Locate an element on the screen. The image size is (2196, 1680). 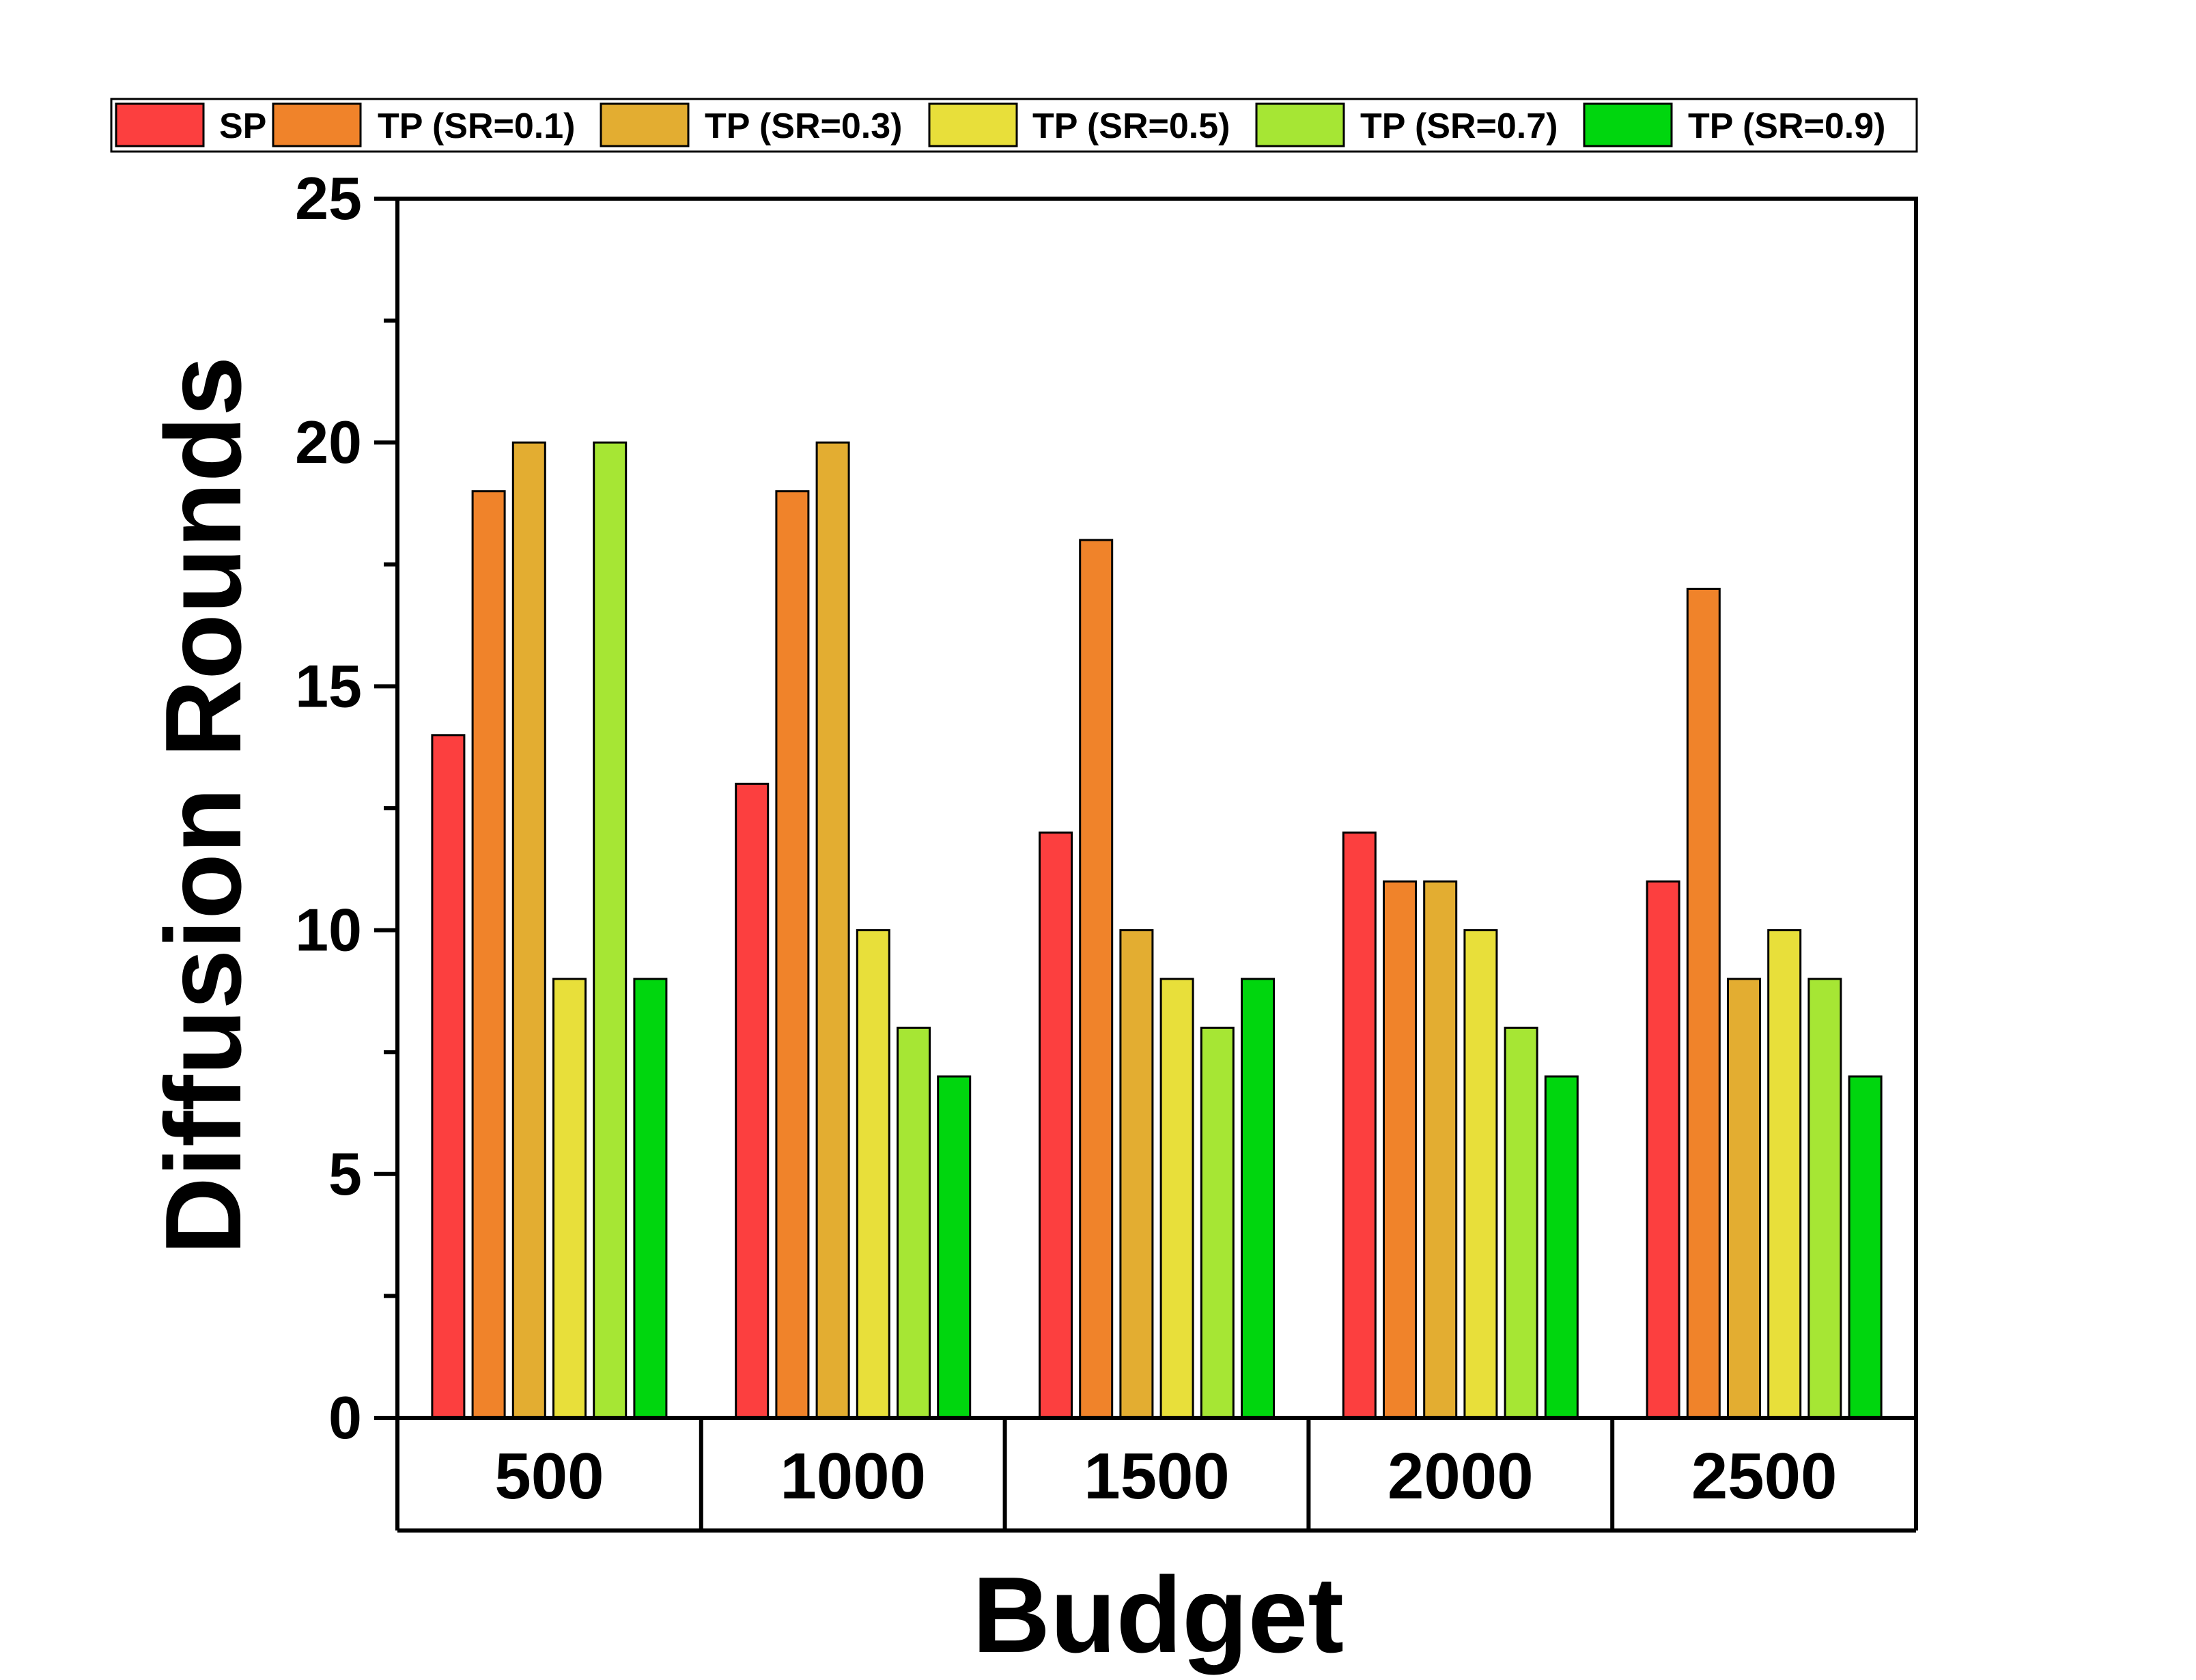
bar-tp-sr-0-3-2000 is located at coordinates (1440, 1149).